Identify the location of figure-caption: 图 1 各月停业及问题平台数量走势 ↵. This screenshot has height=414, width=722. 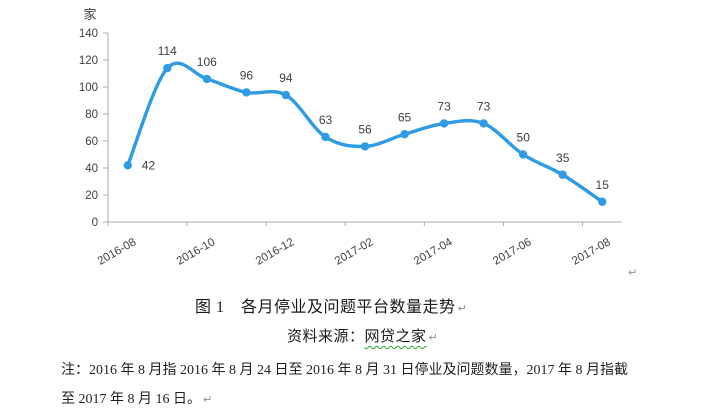
(331, 305).